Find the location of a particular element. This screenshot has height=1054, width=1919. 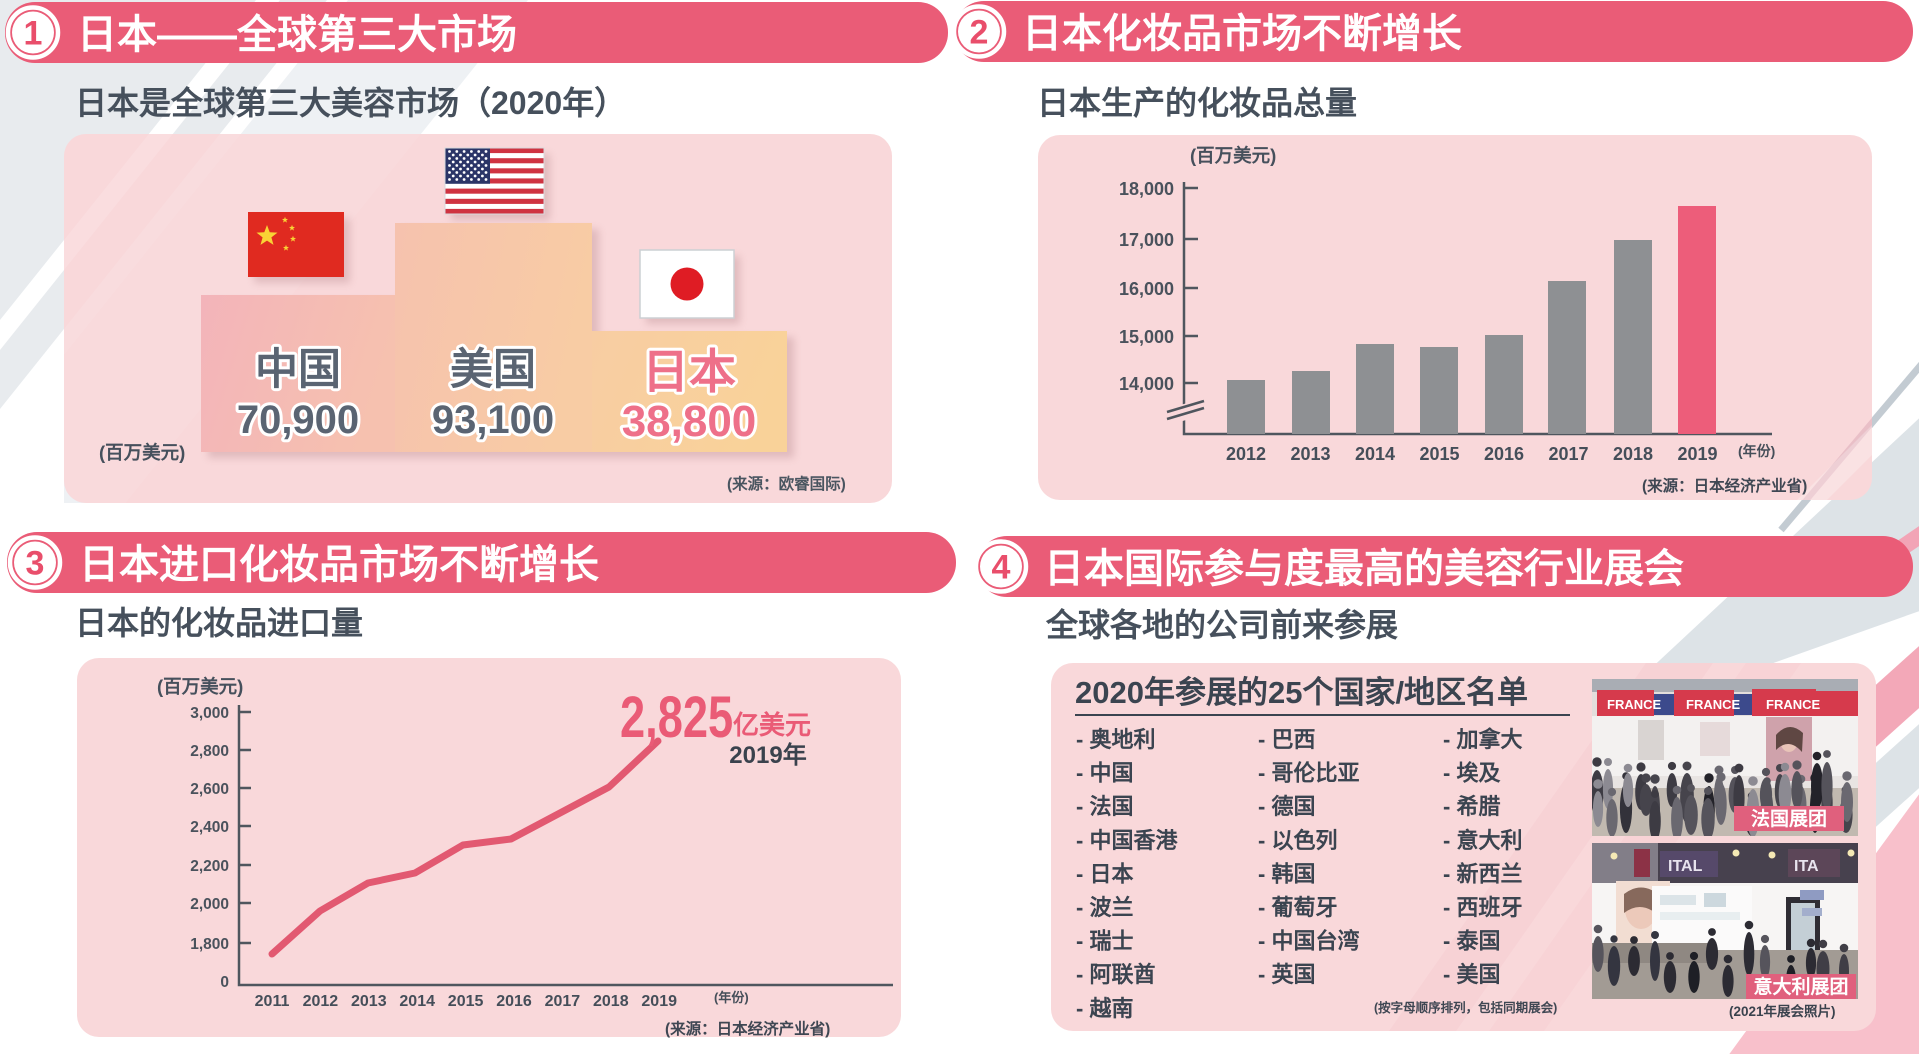

svg-text: 日本——全球第三大市场 is located at coordinates (297, 34).